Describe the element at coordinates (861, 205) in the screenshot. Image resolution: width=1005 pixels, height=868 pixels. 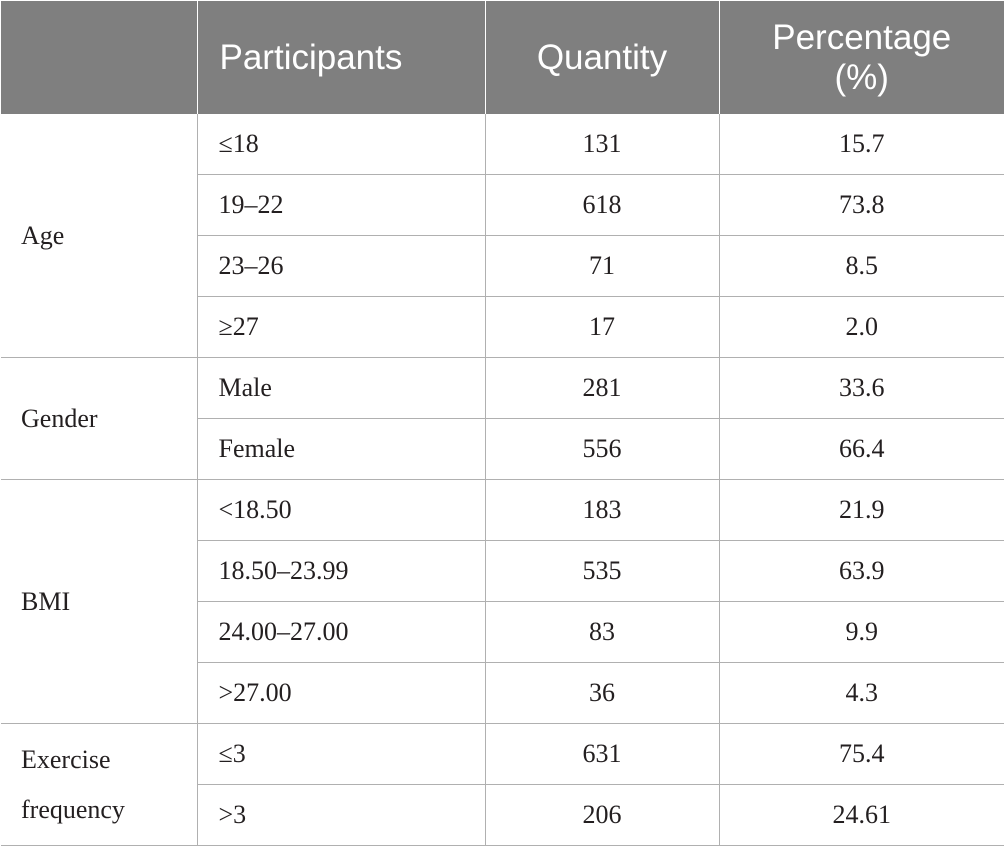
I see `row-percentage: 73.8` at that location.